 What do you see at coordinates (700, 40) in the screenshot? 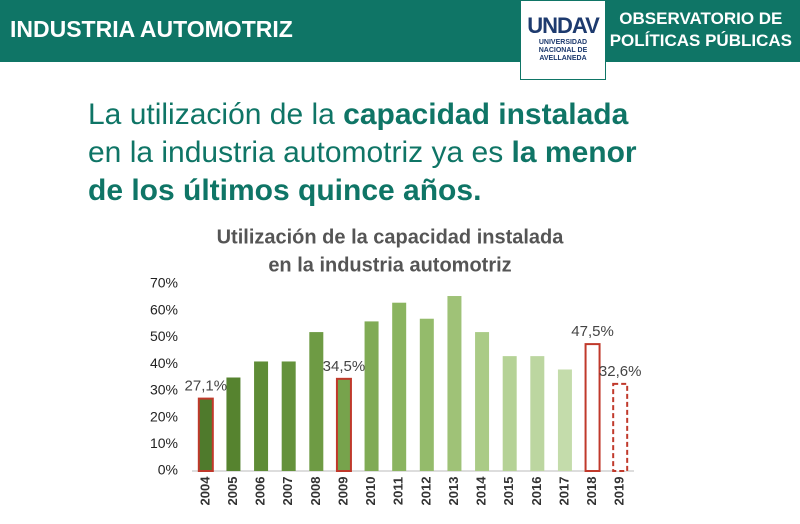
I see `observatory-line: POLÍTICAS PÚBLICAS` at bounding box center [700, 40].